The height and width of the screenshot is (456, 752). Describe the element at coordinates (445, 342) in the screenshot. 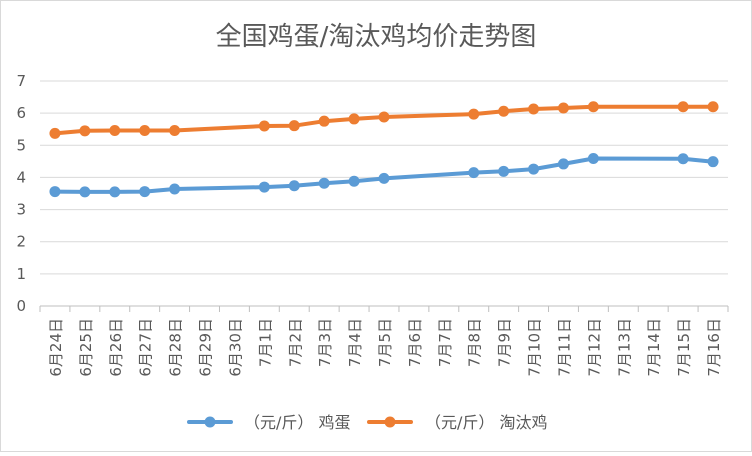

I see `x-tick-label: 7月7日` at that location.